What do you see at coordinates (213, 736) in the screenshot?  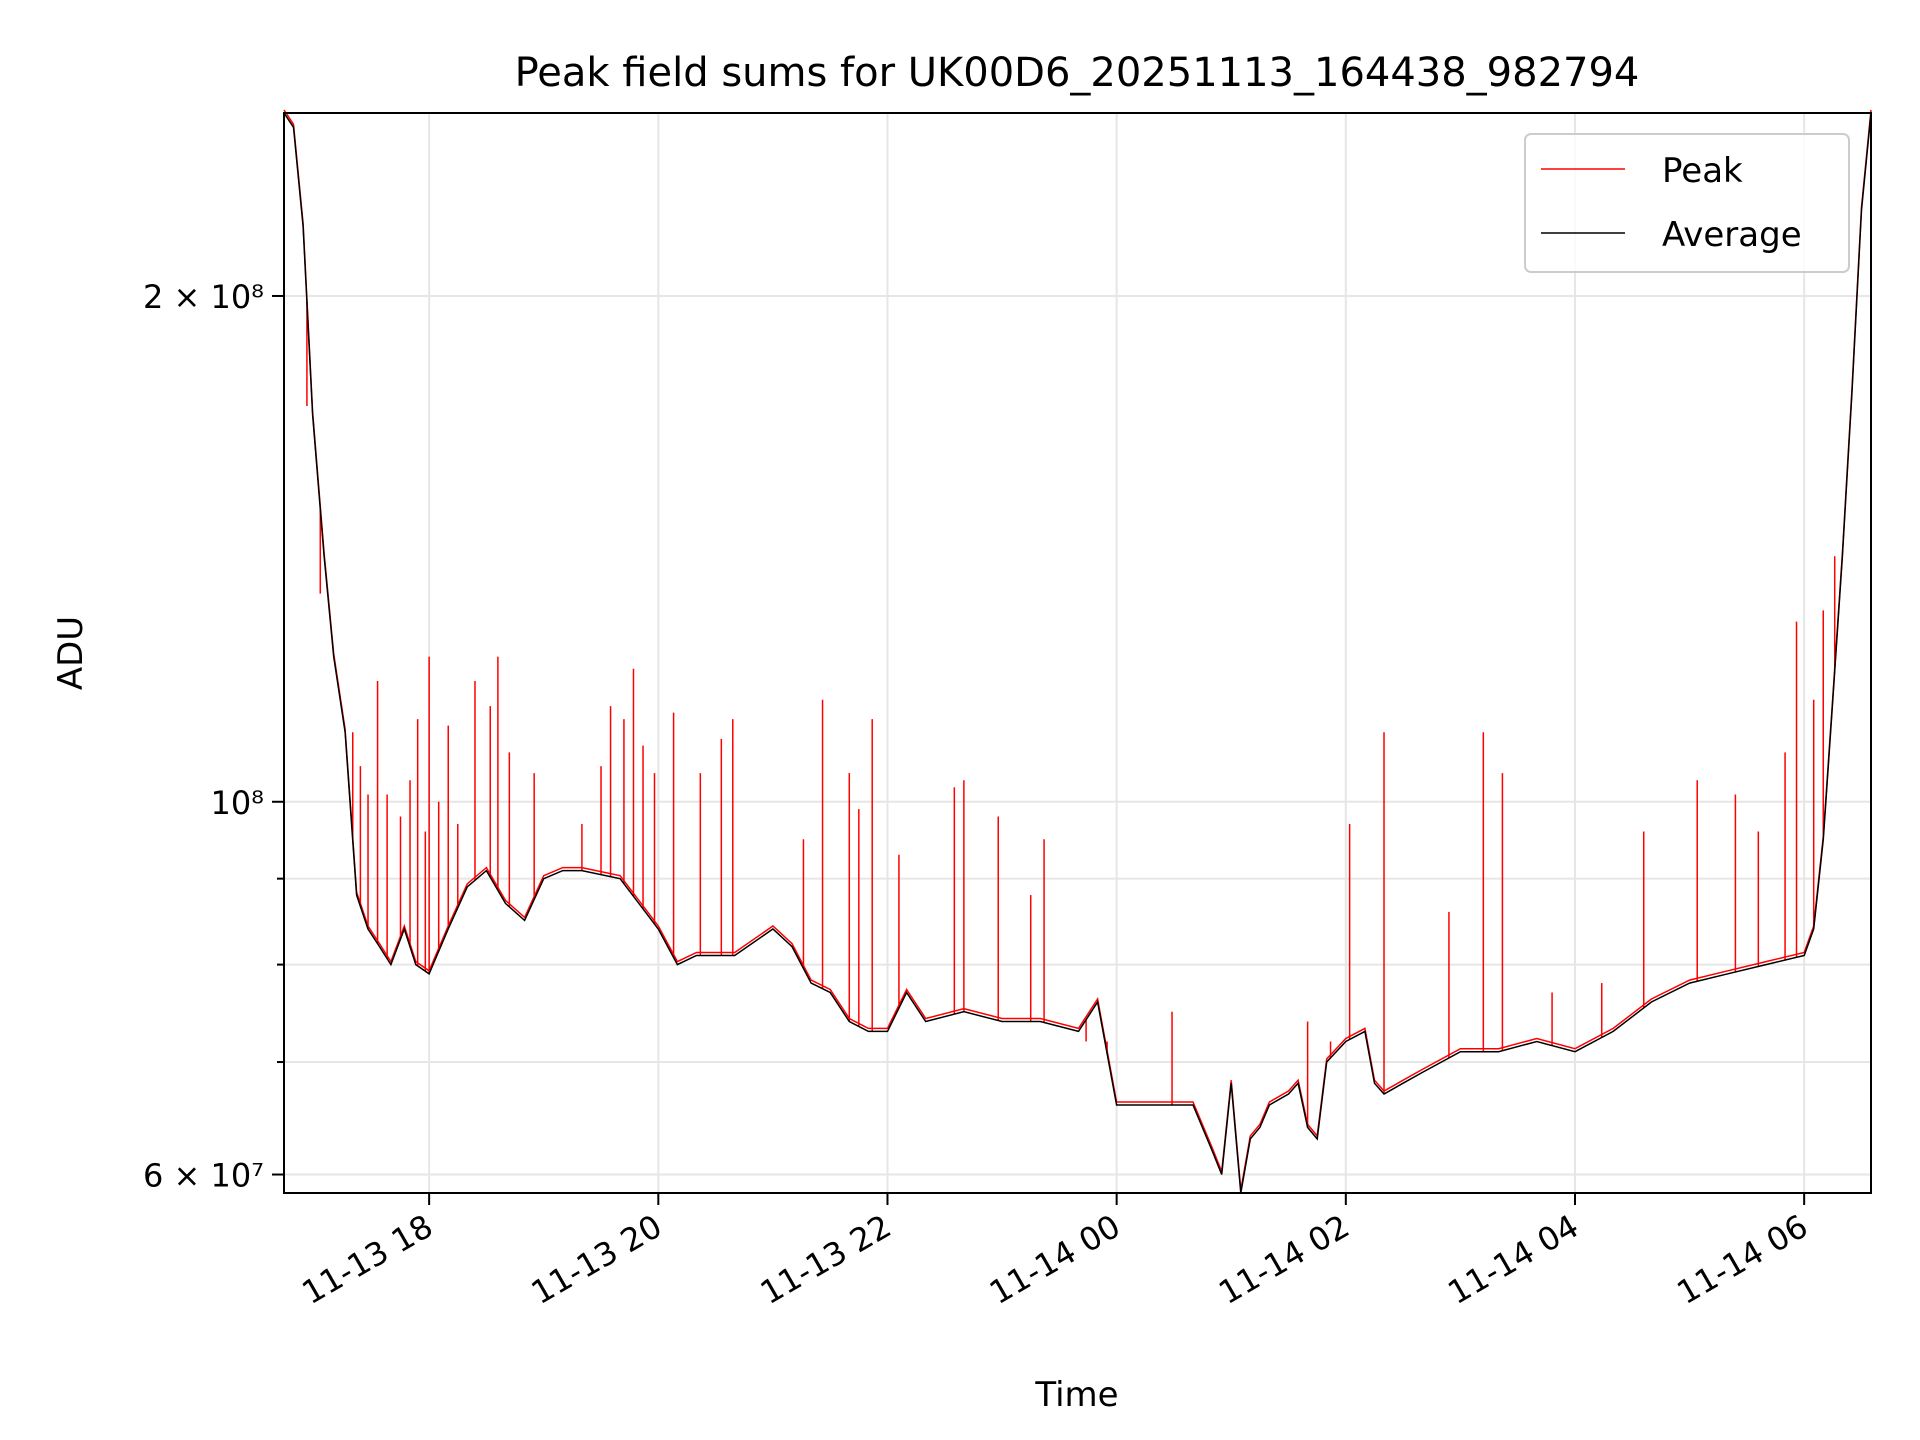 I see `y-axis-ticks: 6 × 10⁷ 10⁸ 2 × 10⁸` at bounding box center [213, 736].